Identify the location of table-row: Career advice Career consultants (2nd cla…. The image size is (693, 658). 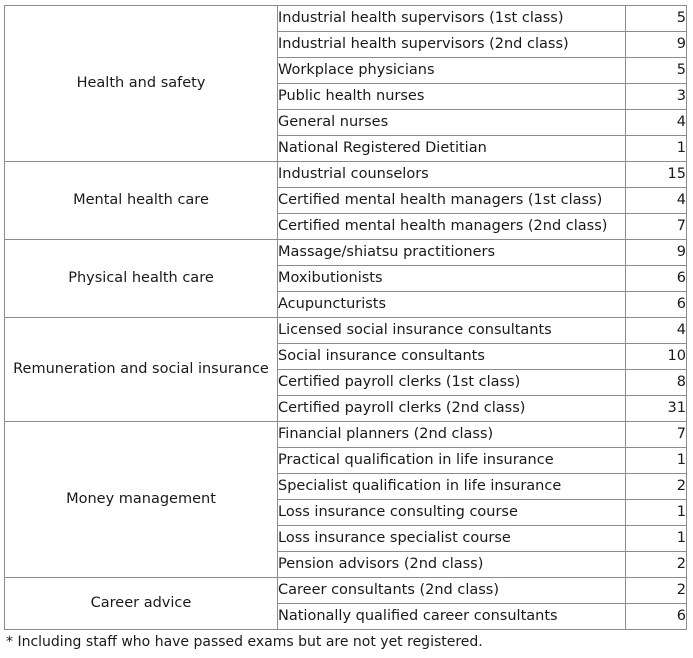
(345, 603).